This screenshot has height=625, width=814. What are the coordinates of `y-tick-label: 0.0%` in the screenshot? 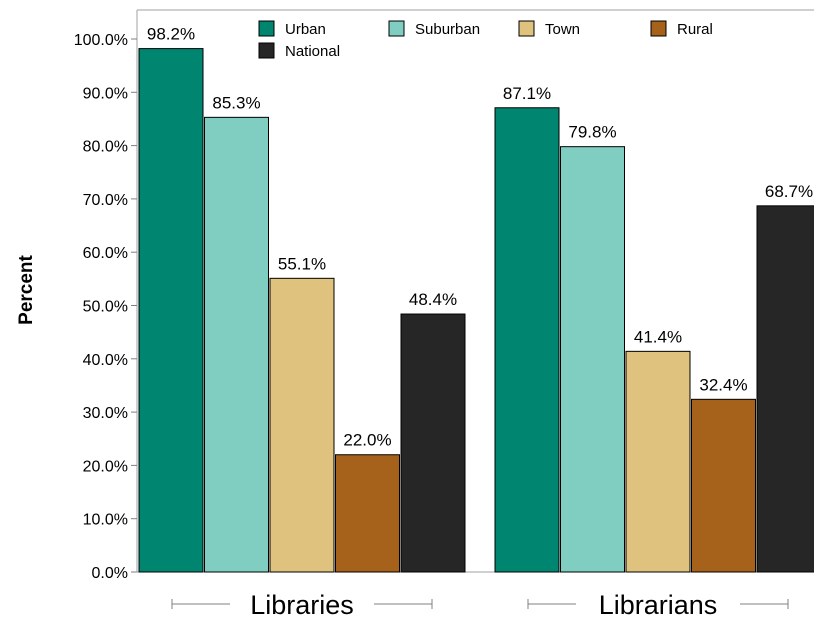 It's located at (110, 573).